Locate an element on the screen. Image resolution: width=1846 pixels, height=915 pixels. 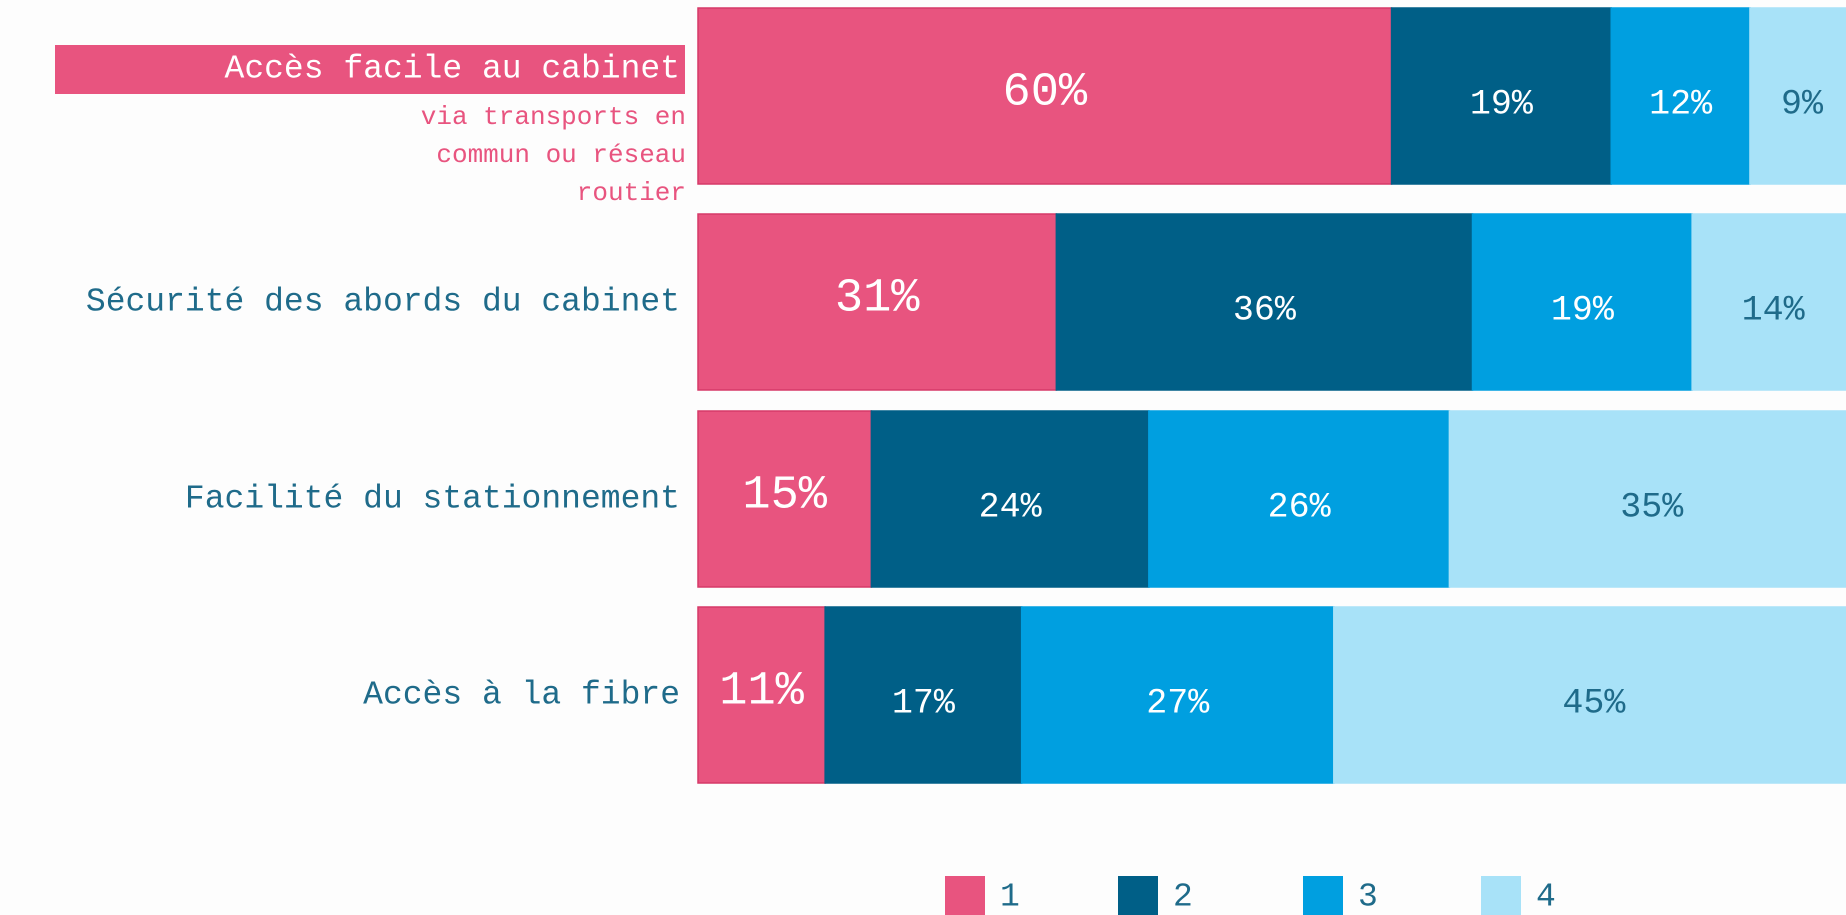
value-label: 26% is located at coordinates (1300, 507).